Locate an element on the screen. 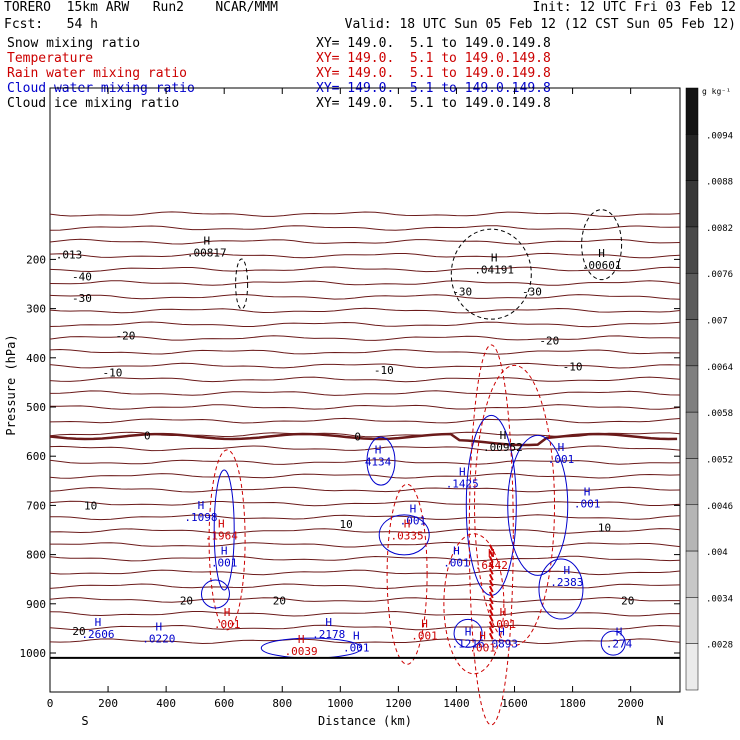 This screenshot has height=740, width=740. colorbar-tick-label: .0058 is located at coordinates (719, 414).